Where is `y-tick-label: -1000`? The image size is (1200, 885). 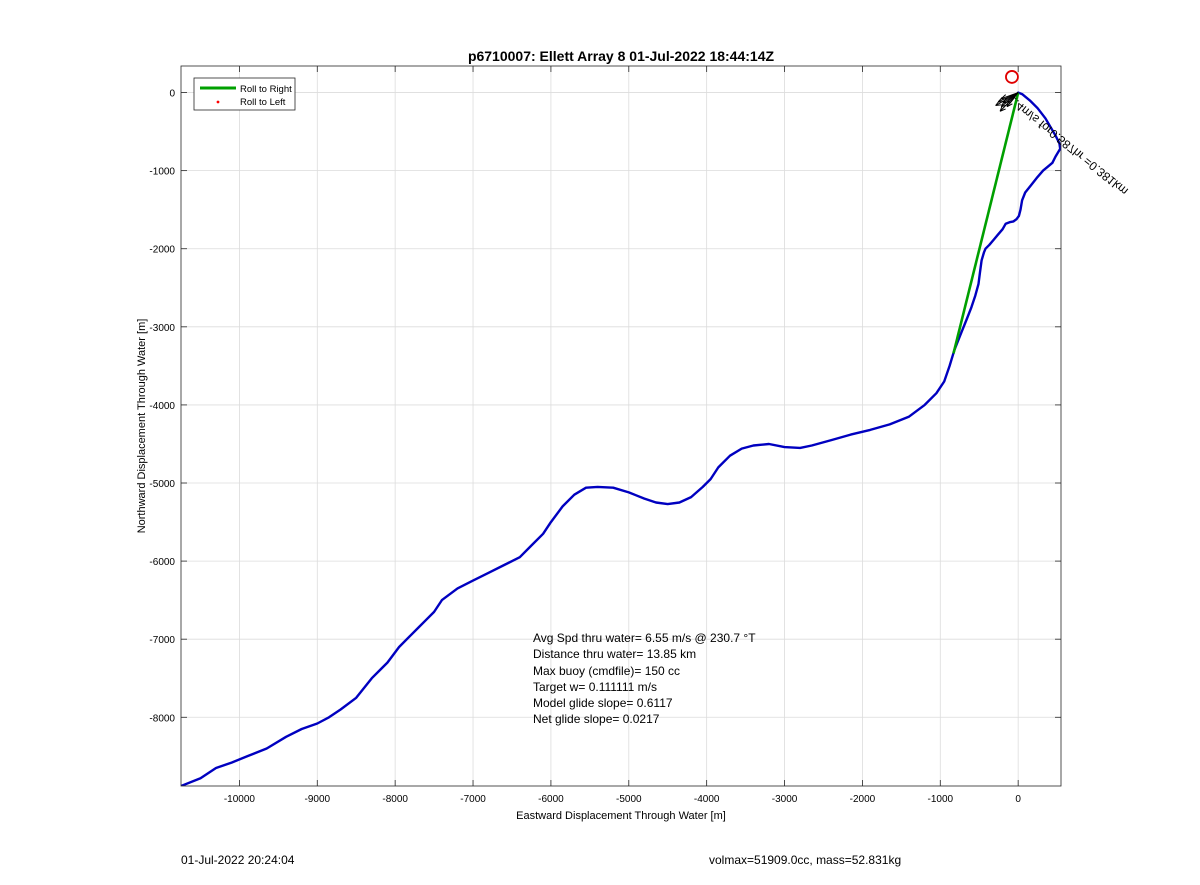 y-tick-label: -1000 is located at coordinates (162, 172).